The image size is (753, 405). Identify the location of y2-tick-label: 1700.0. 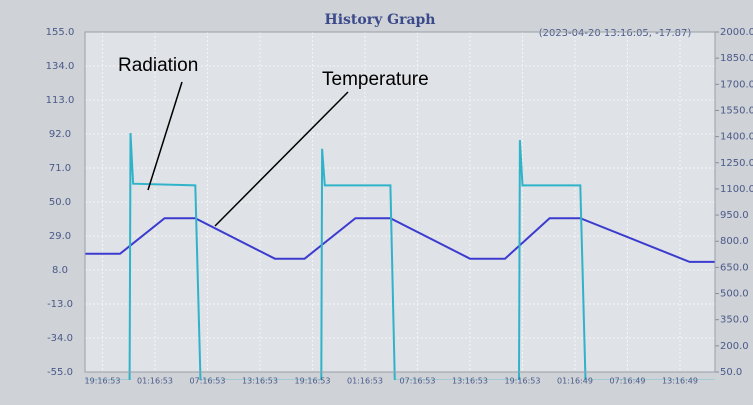
(736, 84).